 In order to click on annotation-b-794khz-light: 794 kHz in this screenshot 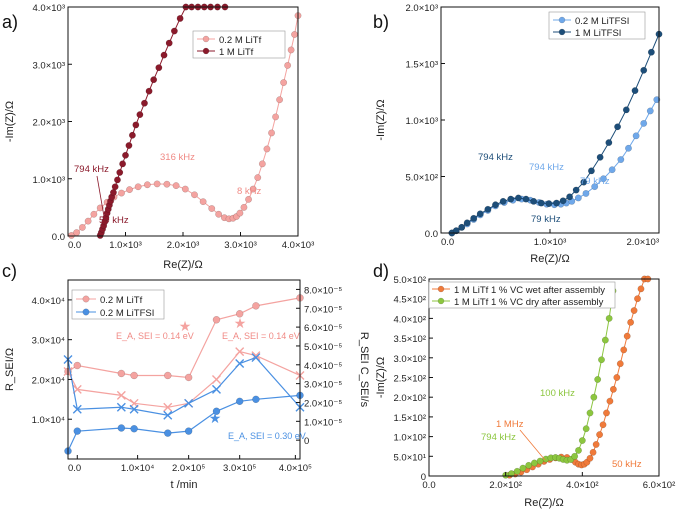, I will do `click(546, 167)`.